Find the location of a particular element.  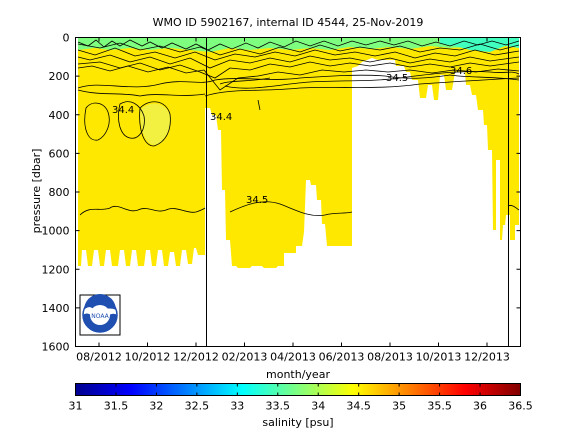

x-tick-label: 02/2013 is located at coordinates (245, 357).